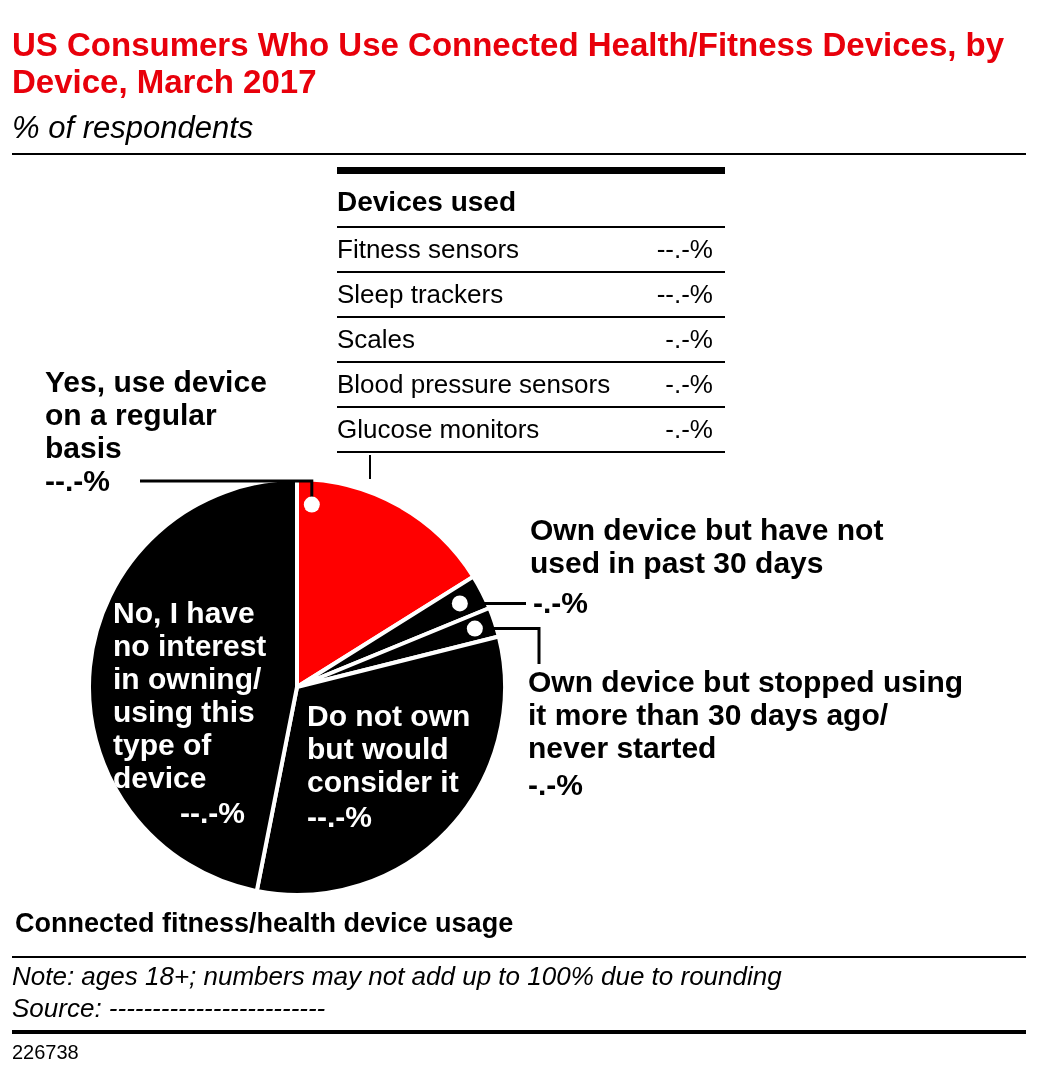 This screenshot has height=1080, width=1038. Describe the element at coordinates (531, 201) in the screenshot. I see `text: Devices used` at that location.